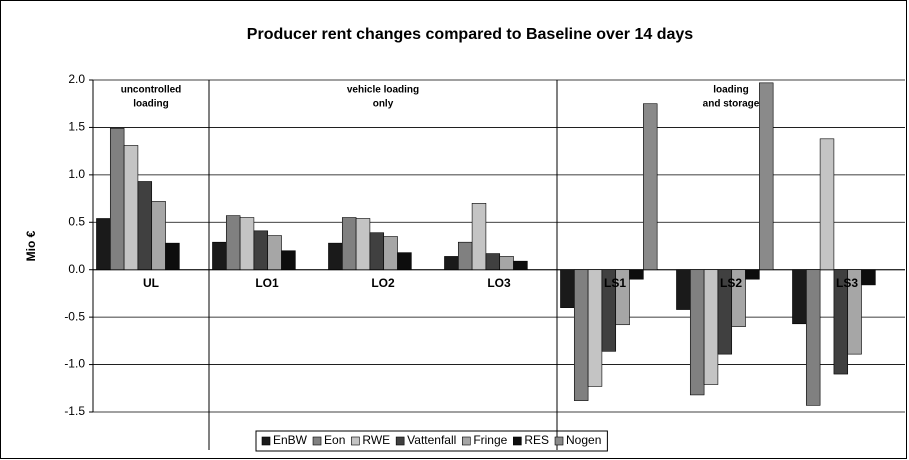  I want to click on legend-label: RES, so click(536, 440).